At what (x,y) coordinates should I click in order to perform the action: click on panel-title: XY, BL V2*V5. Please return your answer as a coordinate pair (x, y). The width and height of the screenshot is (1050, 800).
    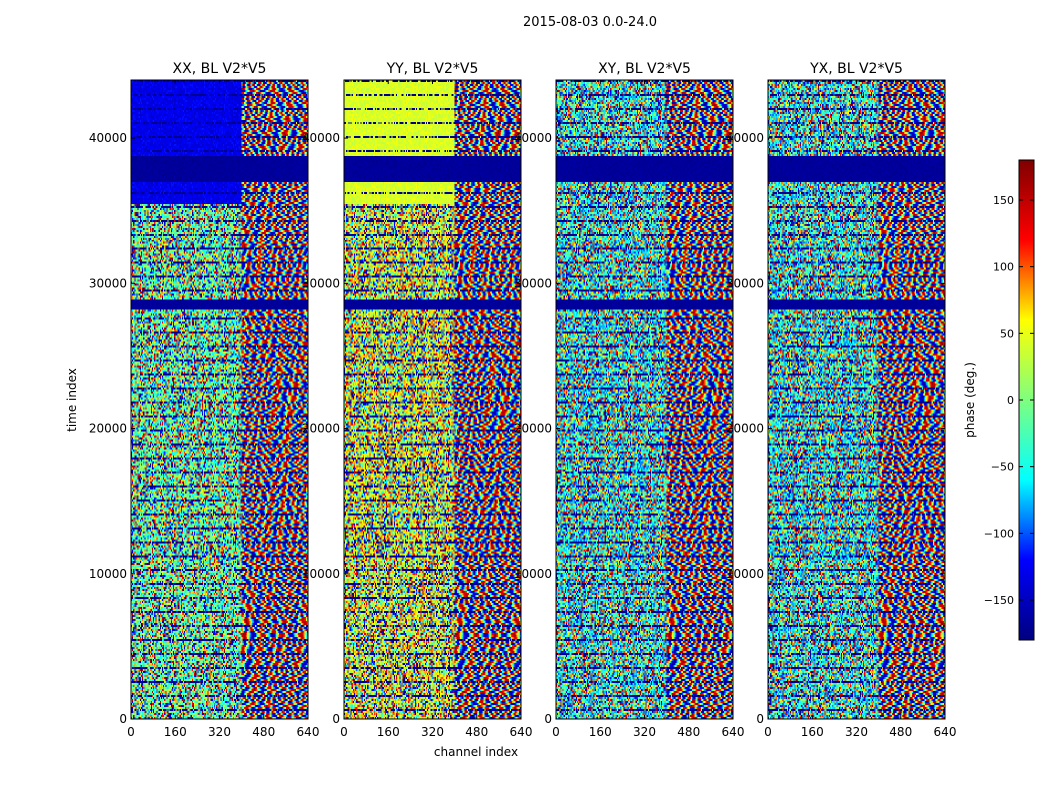
    Looking at the image, I should click on (644, 69).